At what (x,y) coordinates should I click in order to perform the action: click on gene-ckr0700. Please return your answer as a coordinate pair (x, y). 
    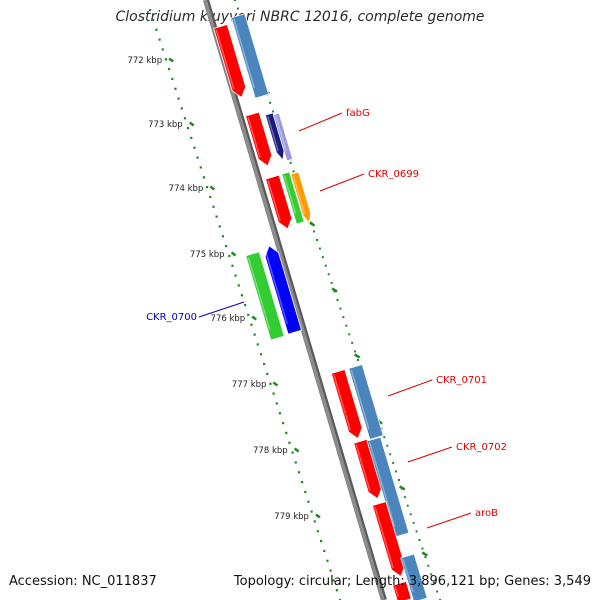
    Looking at the image, I should click on (265, 296).